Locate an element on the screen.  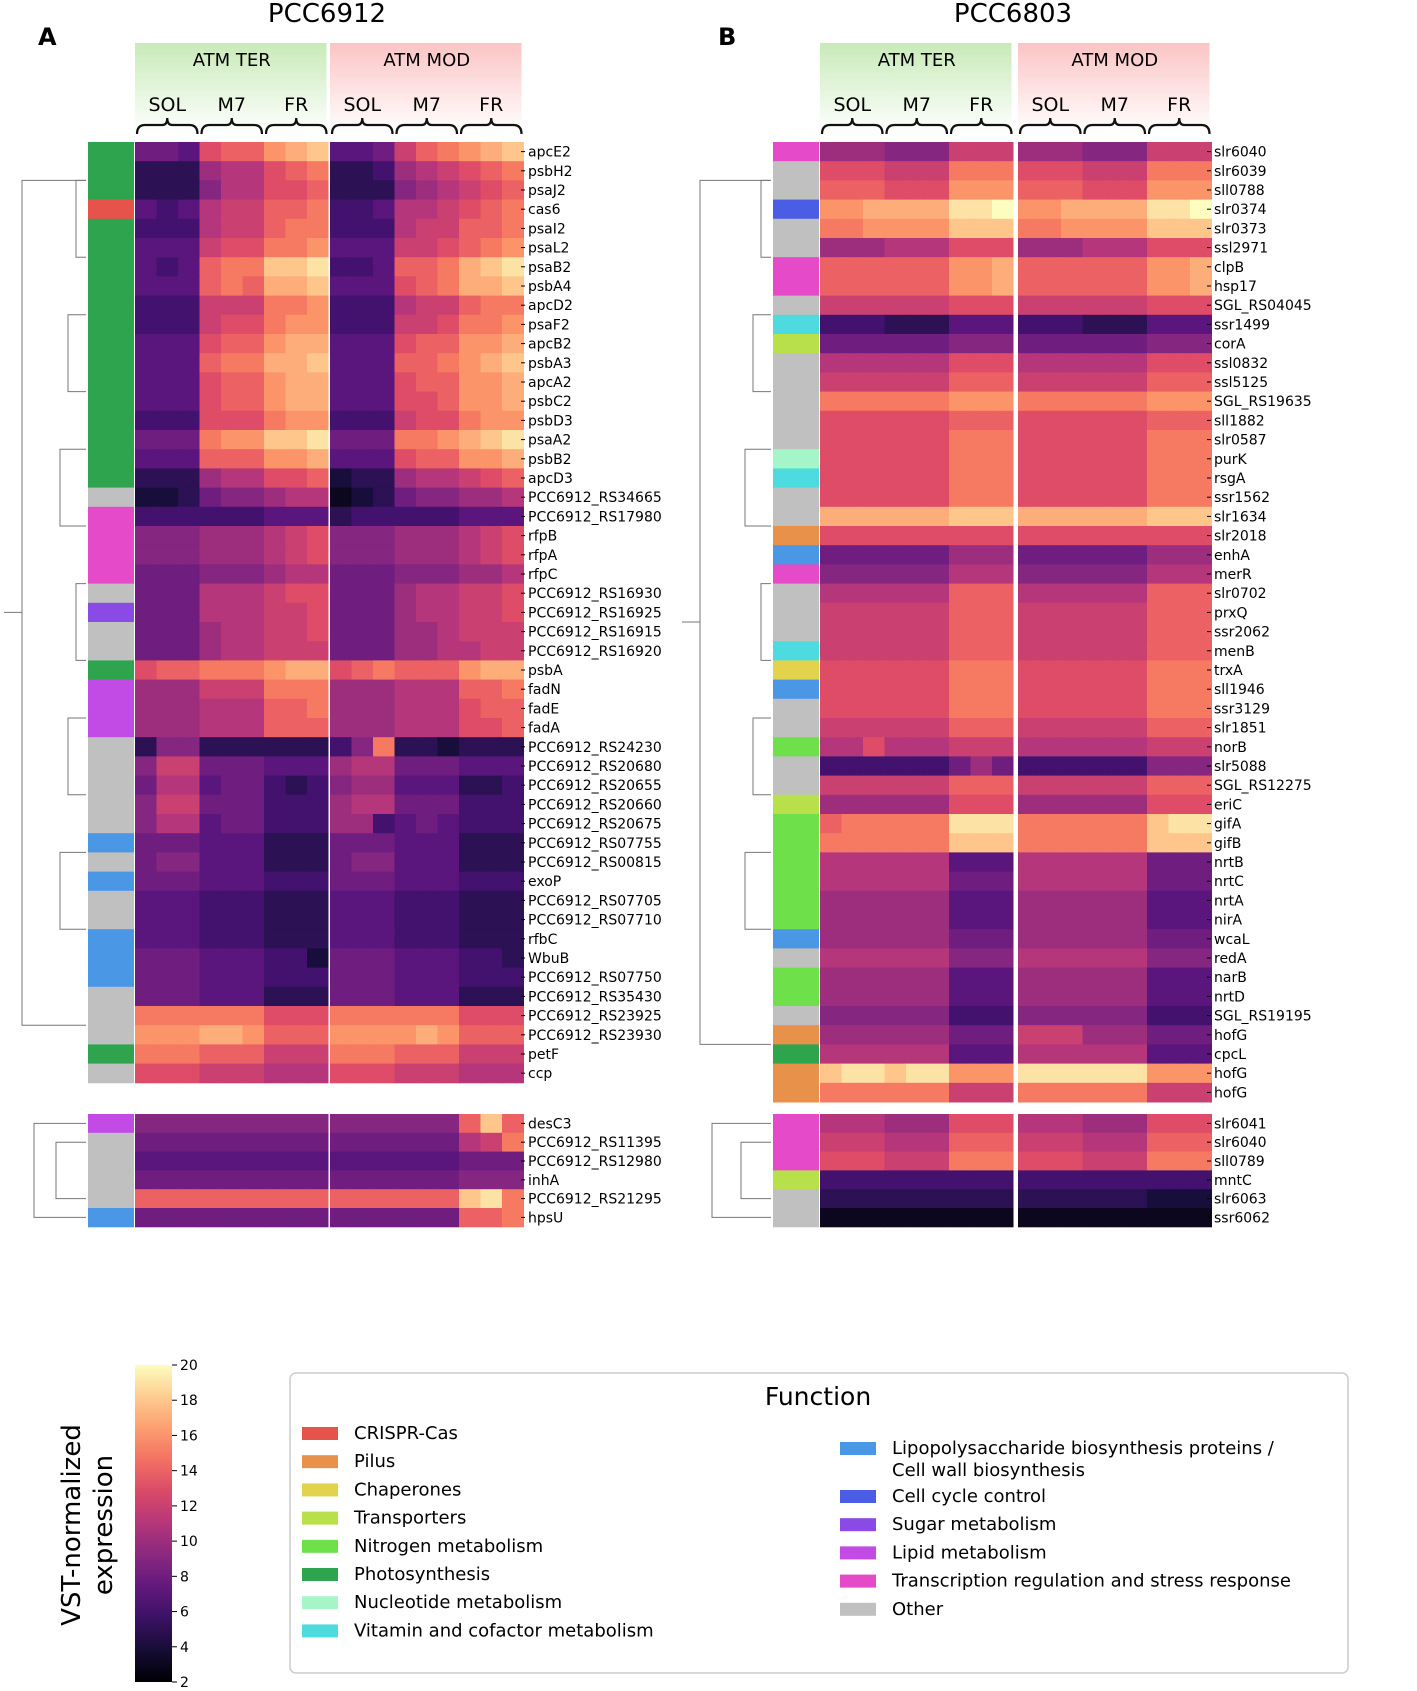
gene-label: PCC6912_RS20660 is located at coordinates (595, 805).